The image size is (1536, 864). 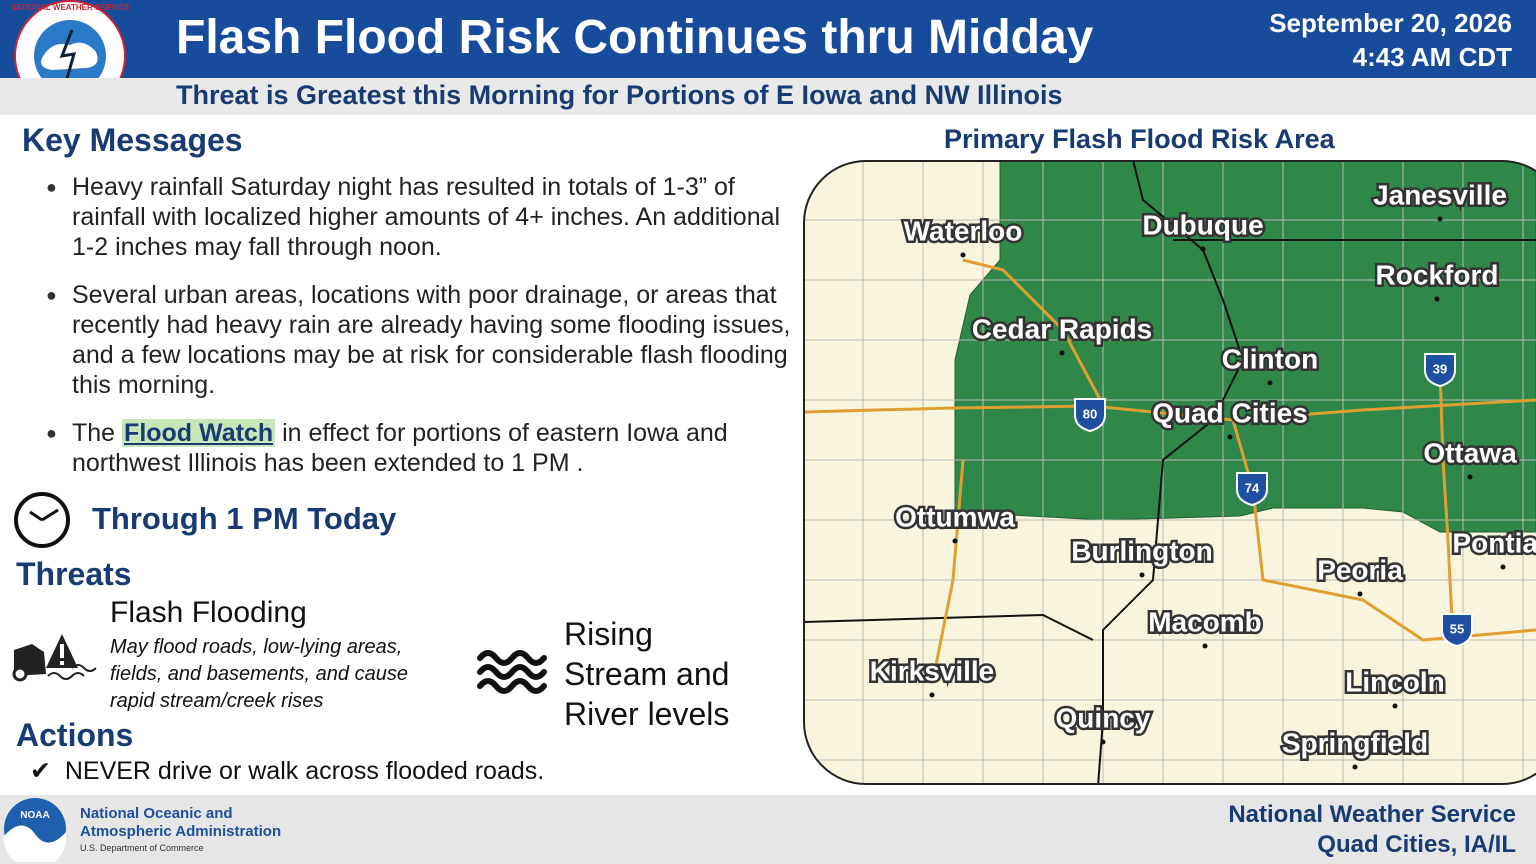 What do you see at coordinates (635, 37) in the screenshot?
I see `title: Flash Flood Risk Continues thru Midday` at bounding box center [635, 37].